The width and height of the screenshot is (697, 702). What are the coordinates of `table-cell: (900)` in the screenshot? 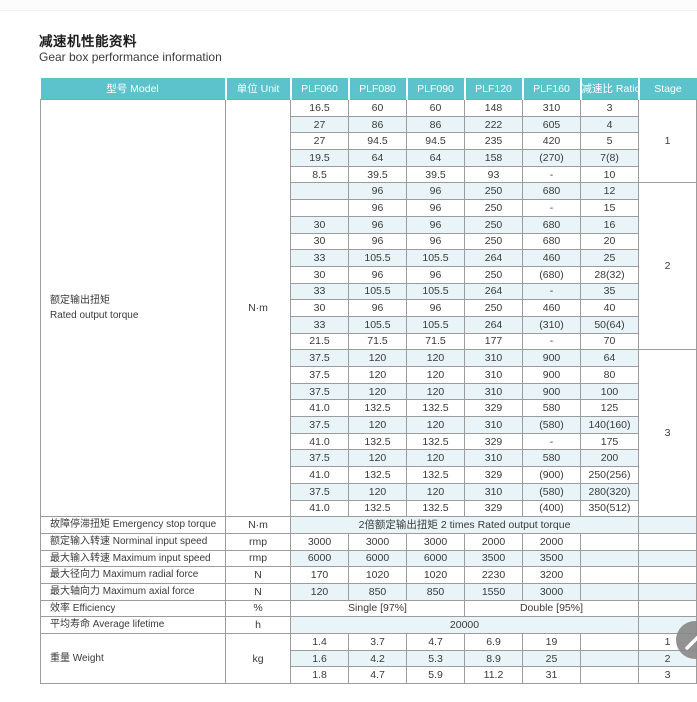 It's located at (551, 475).